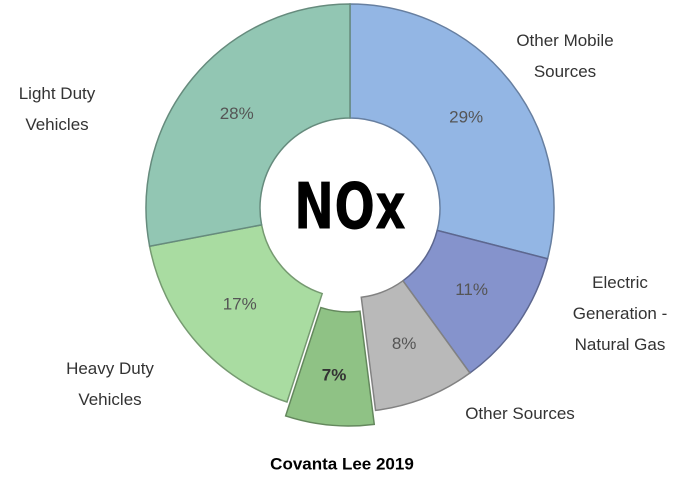  What do you see at coordinates (110, 384) in the screenshot?
I see `category-label: Heavy Duty Vehicles` at bounding box center [110, 384].